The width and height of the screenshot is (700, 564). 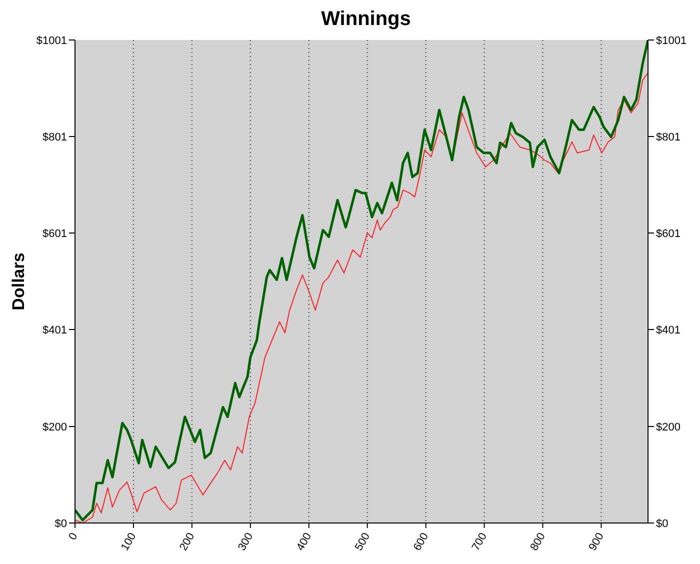 What do you see at coordinates (668, 330) in the screenshot?
I see `y2-tick-label: $401` at bounding box center [668, 330].